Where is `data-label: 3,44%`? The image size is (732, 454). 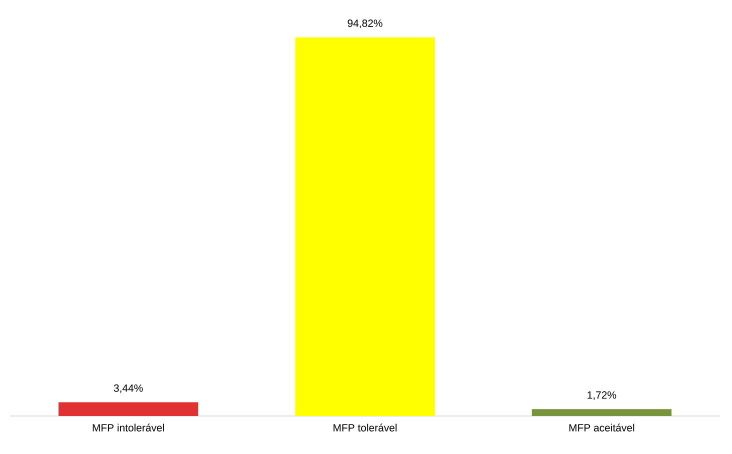
data-label: 3,44% is located at coordinates (128, 389).